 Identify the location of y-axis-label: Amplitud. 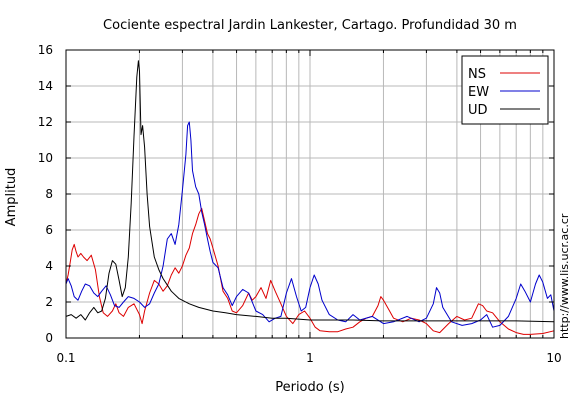
(11, 197).